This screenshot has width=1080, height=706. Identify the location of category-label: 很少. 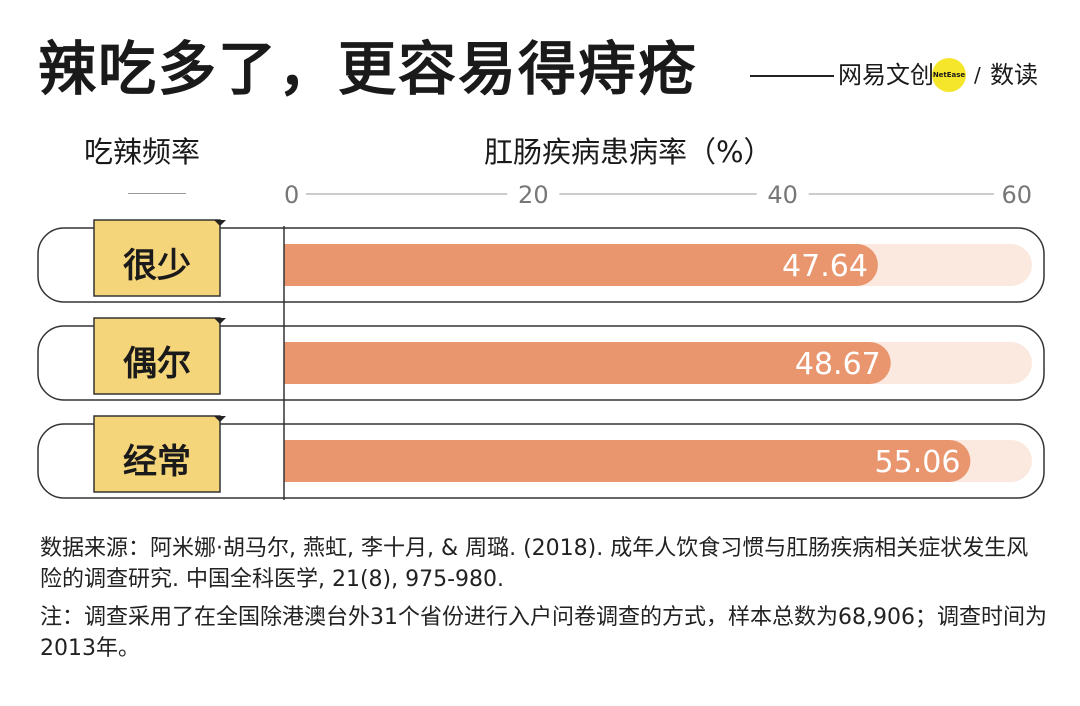
(157, 266).